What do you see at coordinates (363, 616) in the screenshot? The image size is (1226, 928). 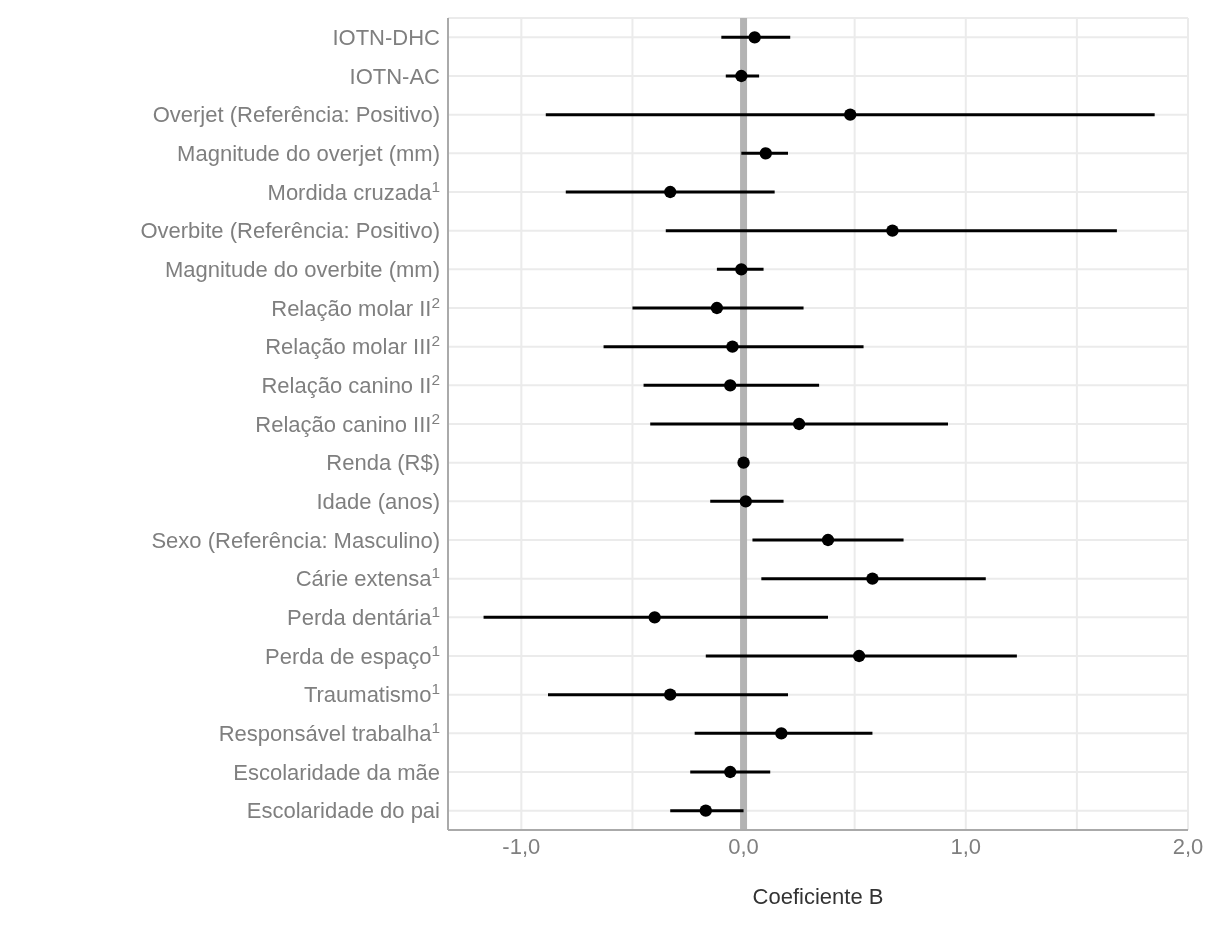 I see `y-tick-label: Perda dentária$^{1}$` at bounding box center [363, 616].